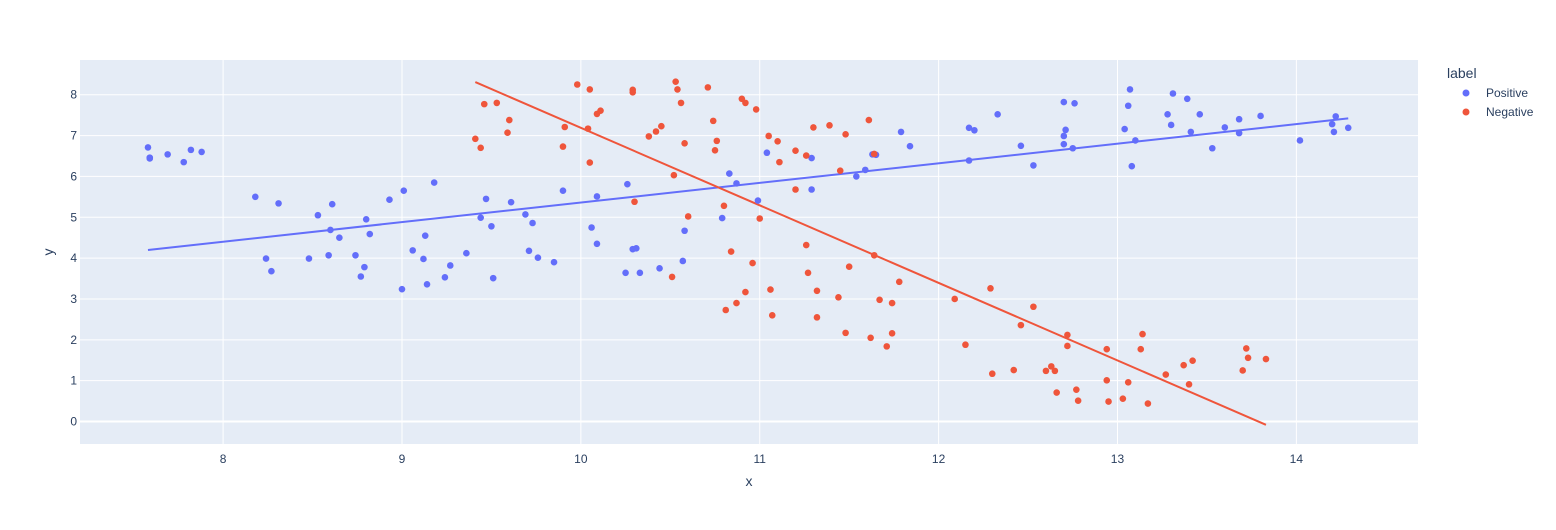 The image size is (1556, 530). What do you see at coordinates (1495, 93) in the screenshot?
I see `legend-item-positive: Positive` at bounding box center [1495, 93].